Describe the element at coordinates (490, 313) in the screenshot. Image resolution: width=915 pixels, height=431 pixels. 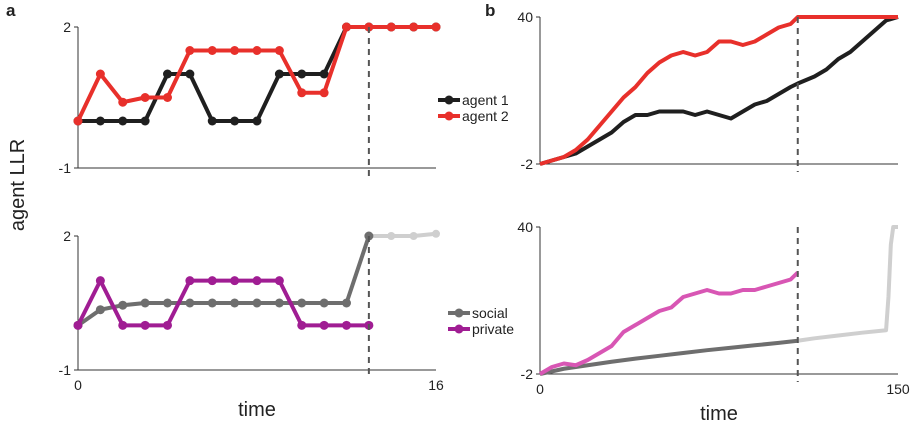
I see `legend-label: social` at that location.